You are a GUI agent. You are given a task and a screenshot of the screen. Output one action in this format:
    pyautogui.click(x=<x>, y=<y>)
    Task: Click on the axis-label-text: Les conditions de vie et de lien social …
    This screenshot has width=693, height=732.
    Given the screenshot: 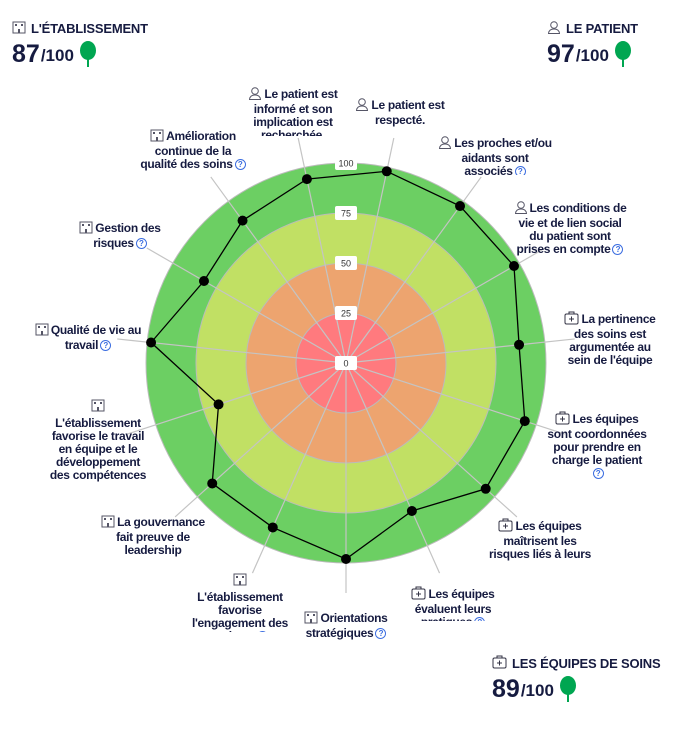 What is the action you would take?
    pyautogui.click(x=571, y=228)
    